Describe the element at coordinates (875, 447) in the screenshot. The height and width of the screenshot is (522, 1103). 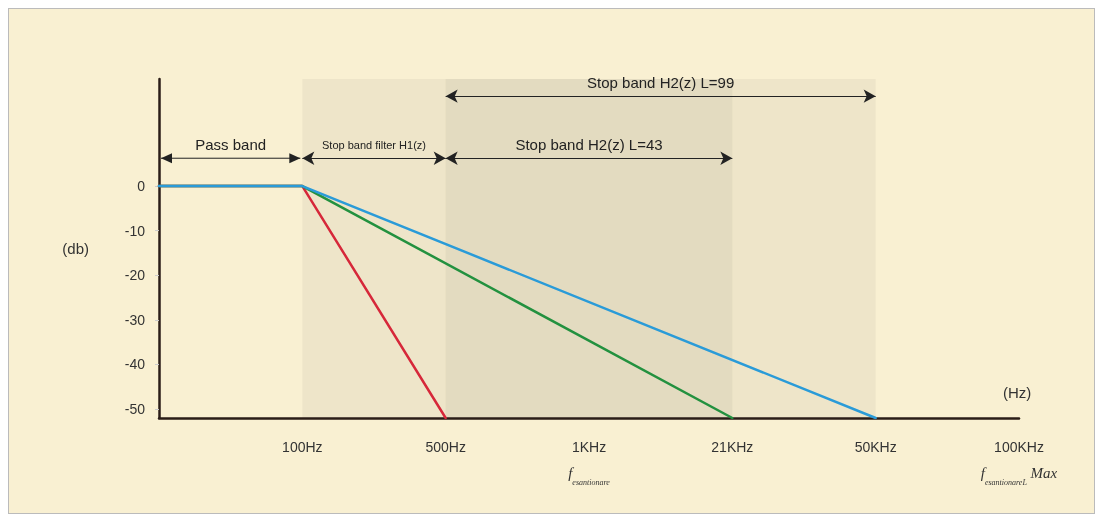
I see `x-tick-label: 50KHz` at that location.